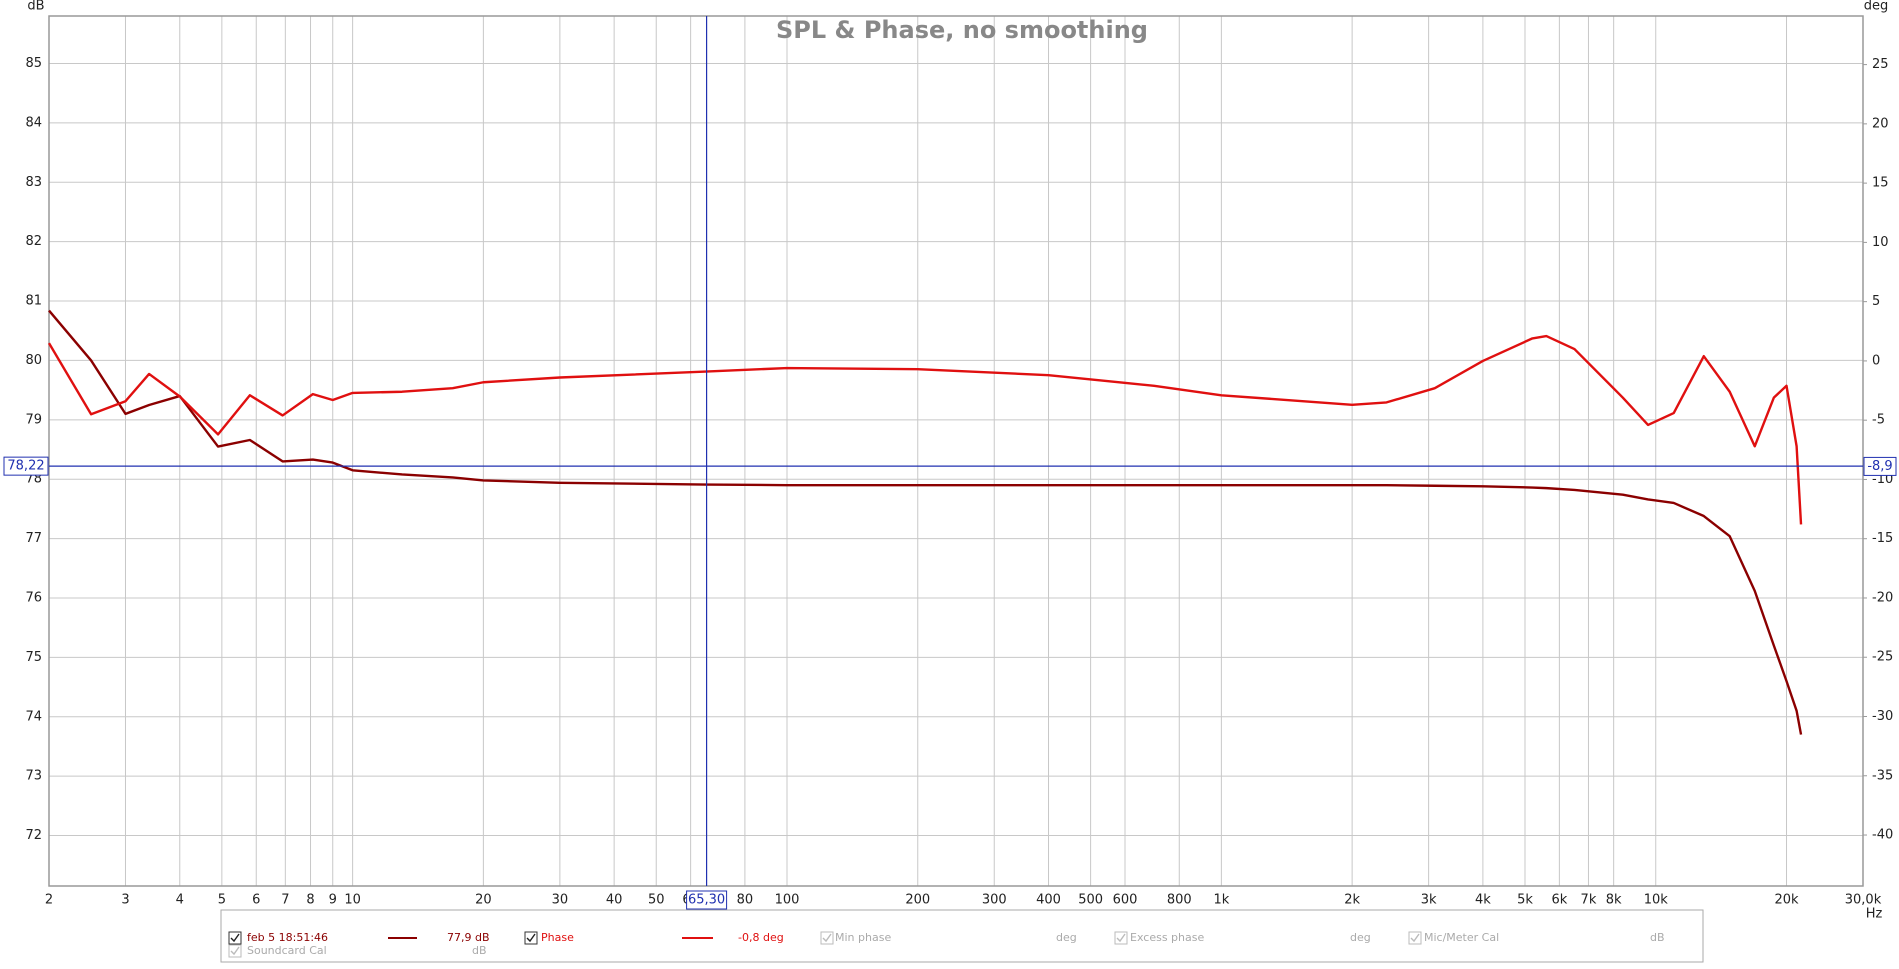 This screenshot has height=969, width=1899. What do you see at coordinates (33, 538) in the screenshot?
I see `y-tick-label: 77` at bounding box center [33, 538].